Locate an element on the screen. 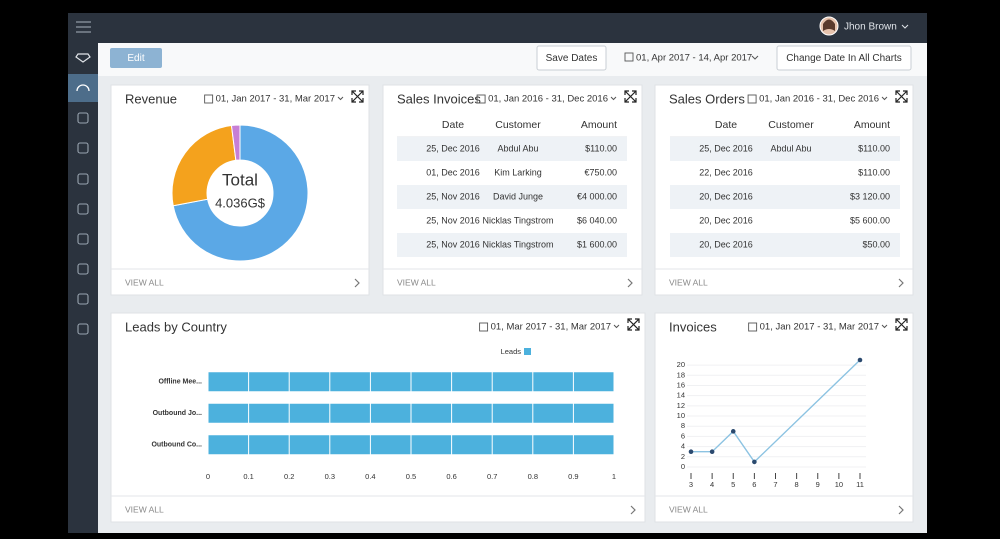  top-bar is located at coordinates (497, 28).